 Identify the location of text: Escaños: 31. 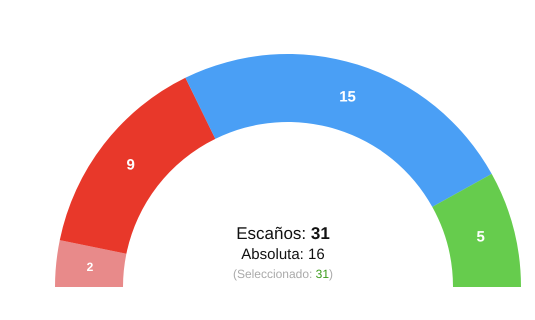
(283, 234).